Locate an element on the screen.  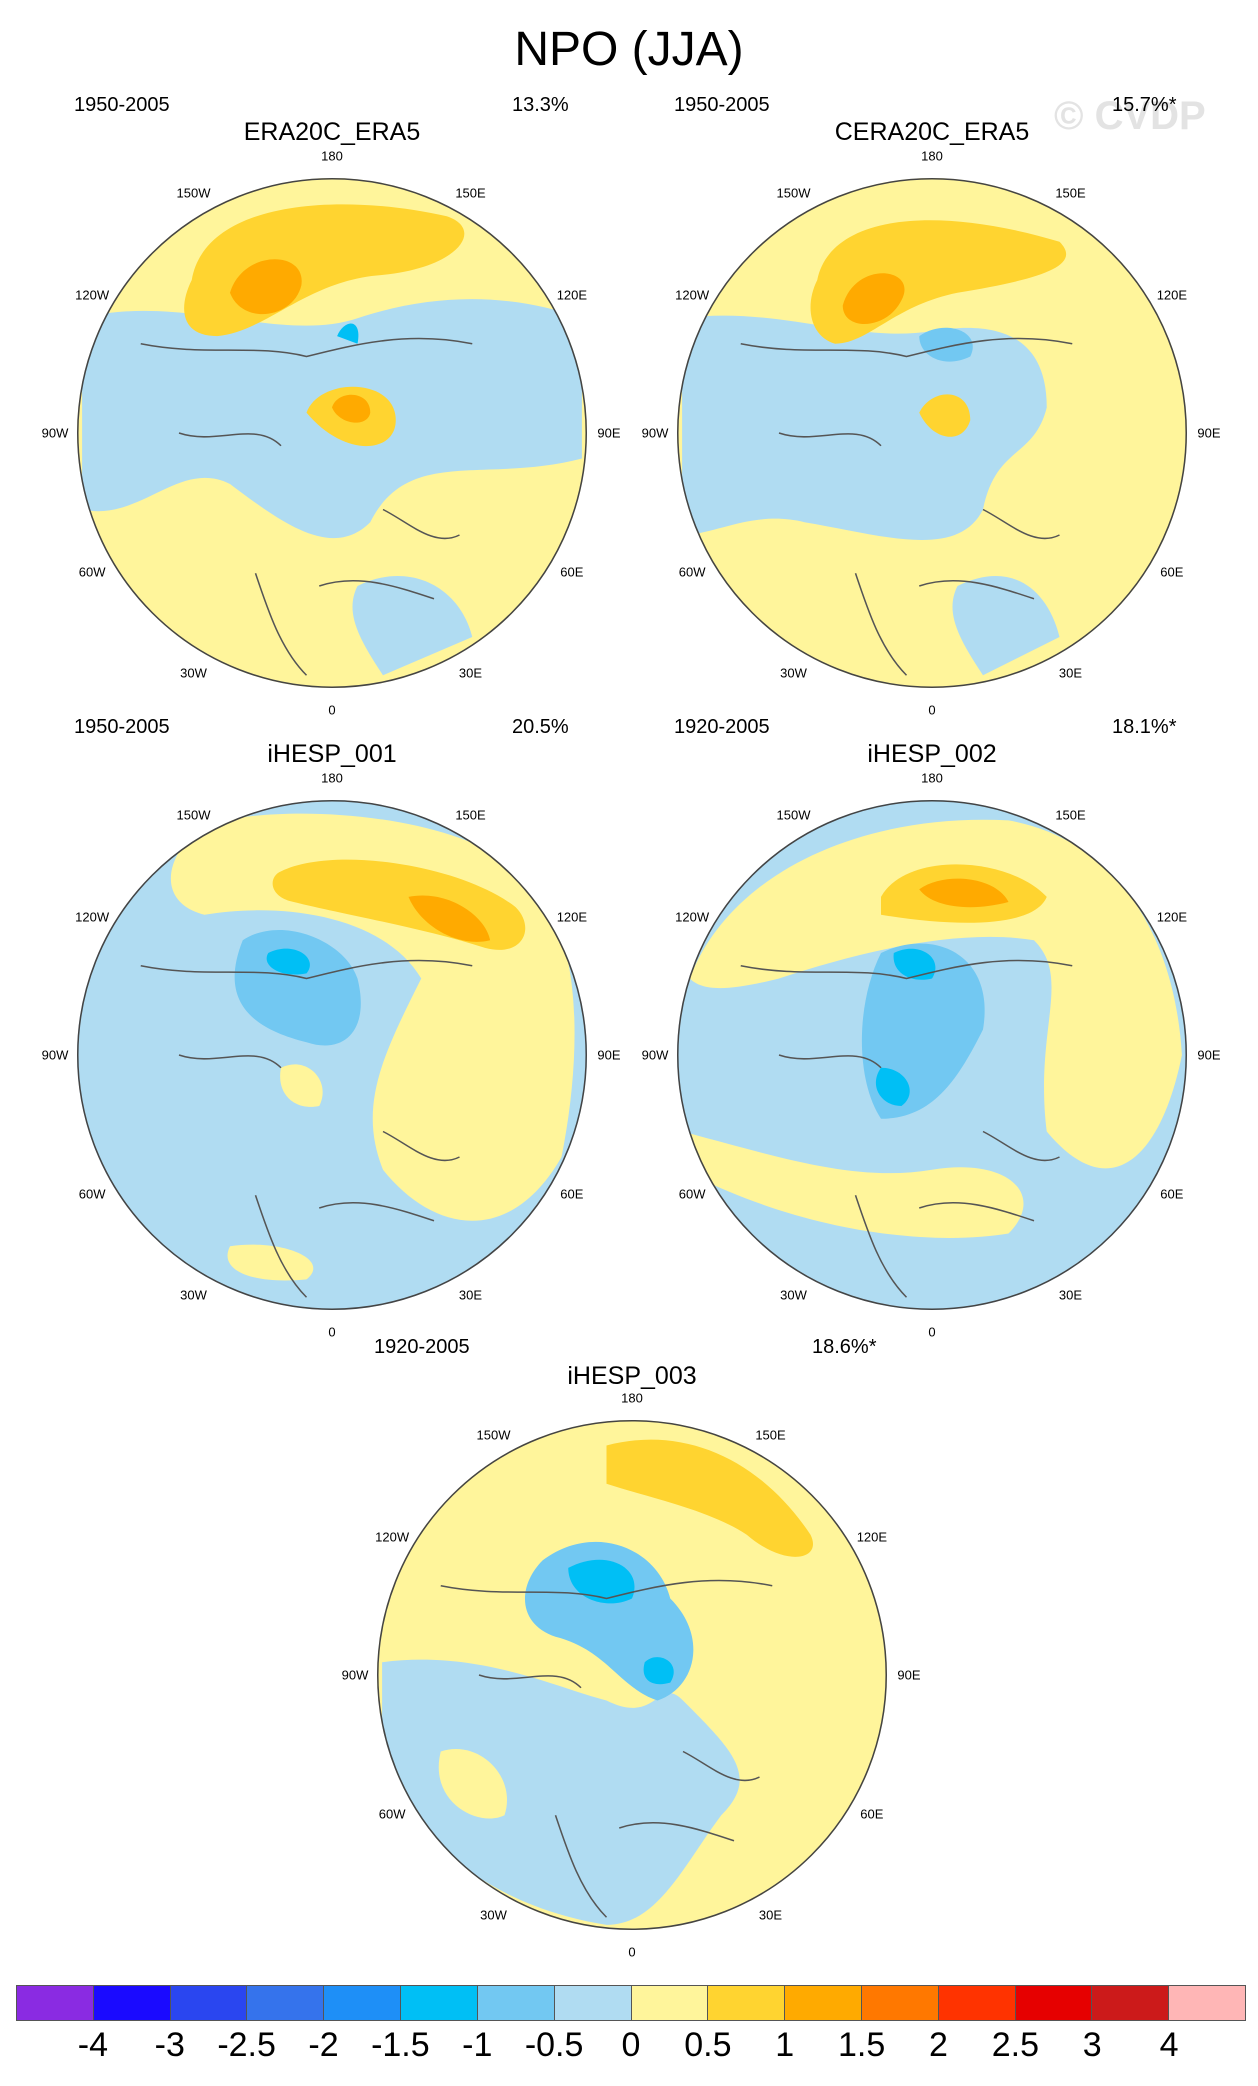
colorbar-tick-label: 3 is located at coordinates (1092, 2045).